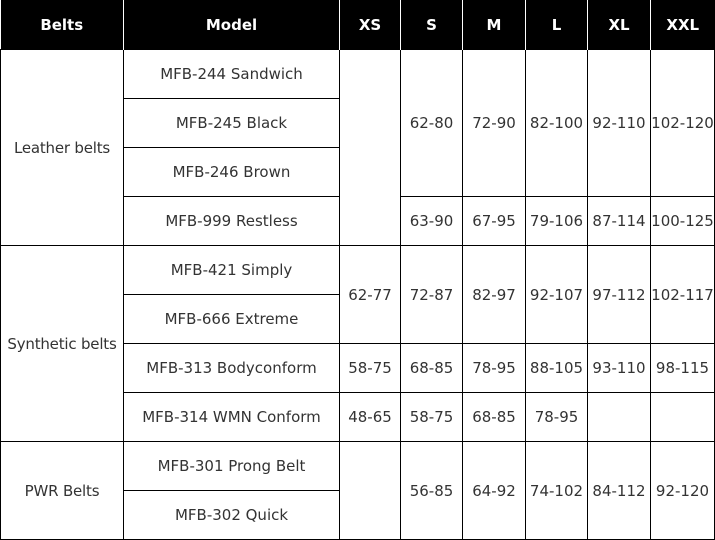  I want to click on size-l-cell: 74-102, so click(556, 490).